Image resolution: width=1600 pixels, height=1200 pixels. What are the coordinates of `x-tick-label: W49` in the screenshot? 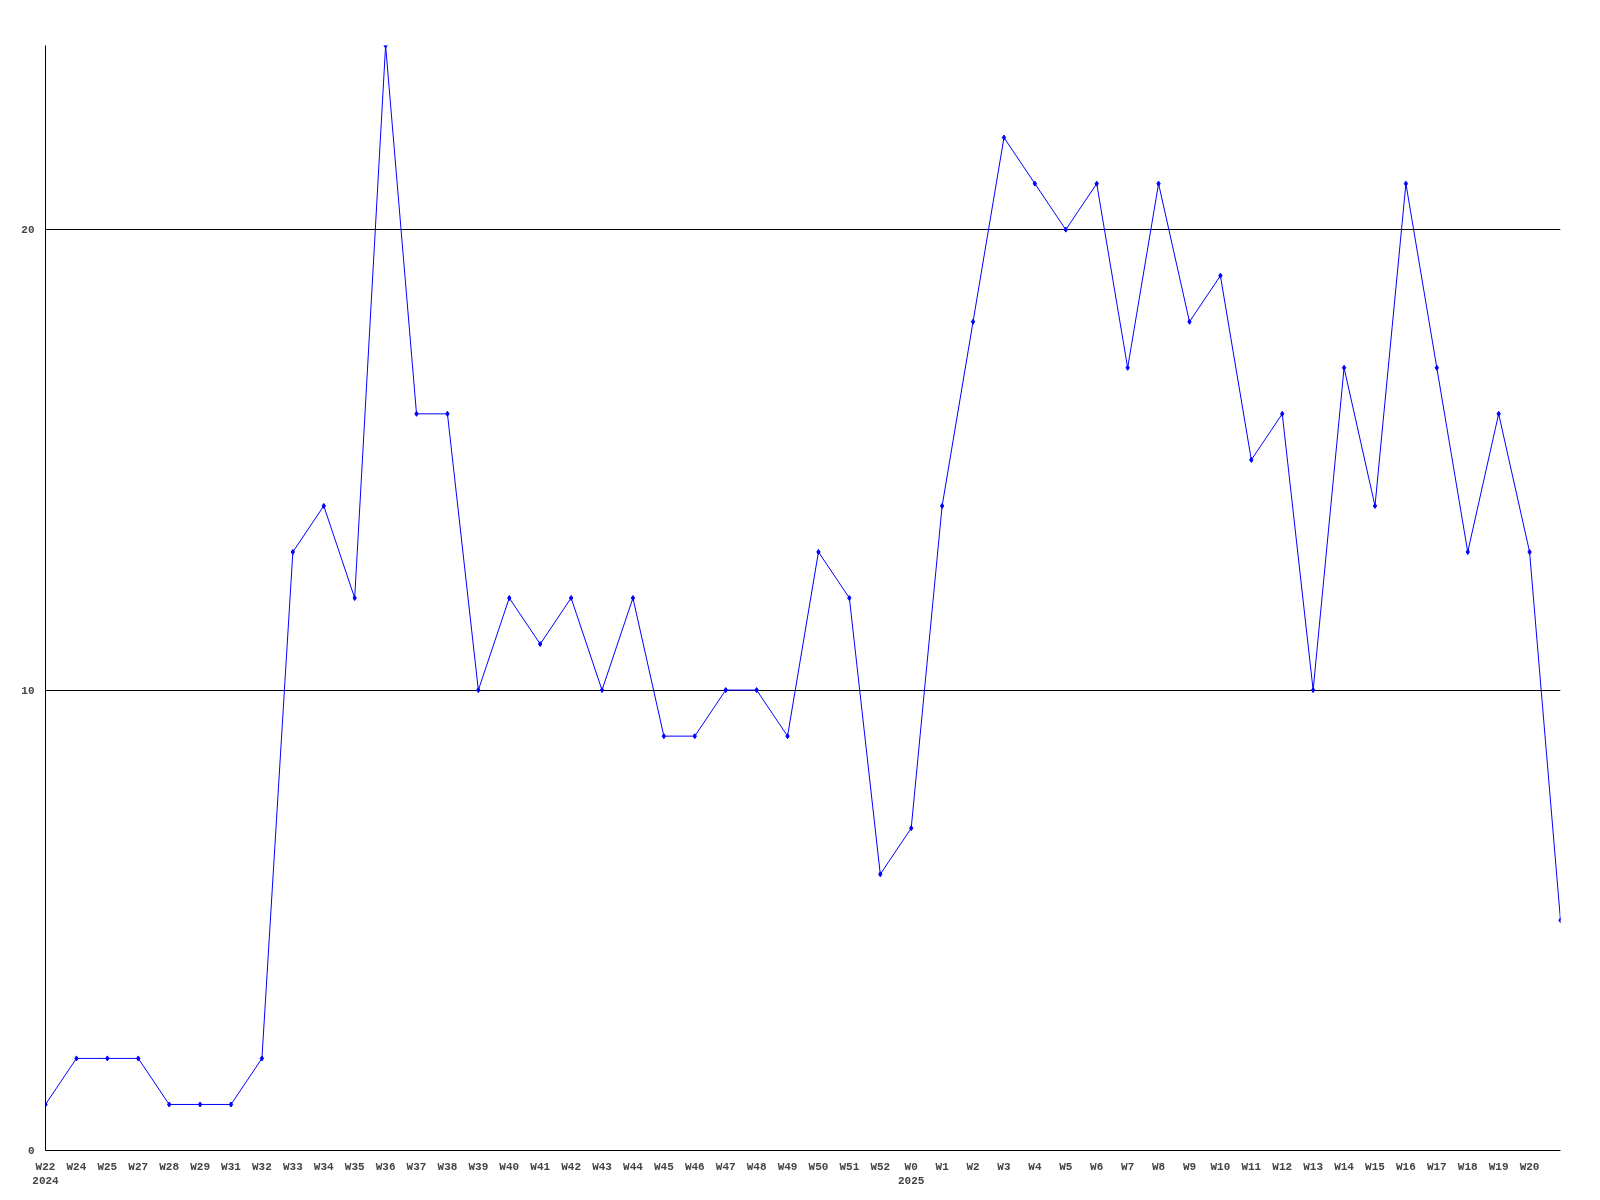 It's located at (787, 1166).